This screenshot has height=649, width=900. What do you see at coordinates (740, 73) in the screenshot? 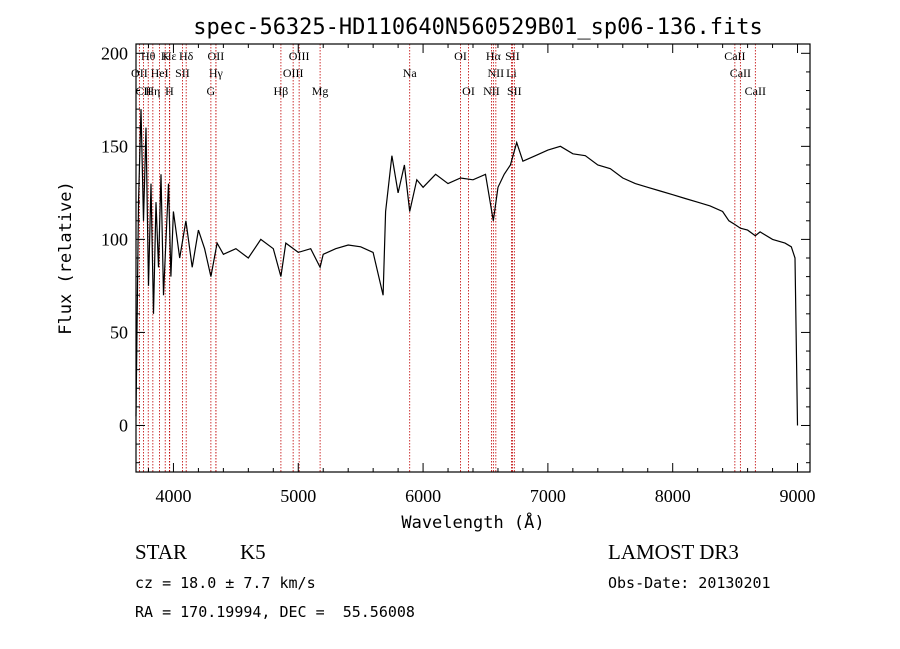
I see `line-label-18: CaII` at bounding box center [740, 73].